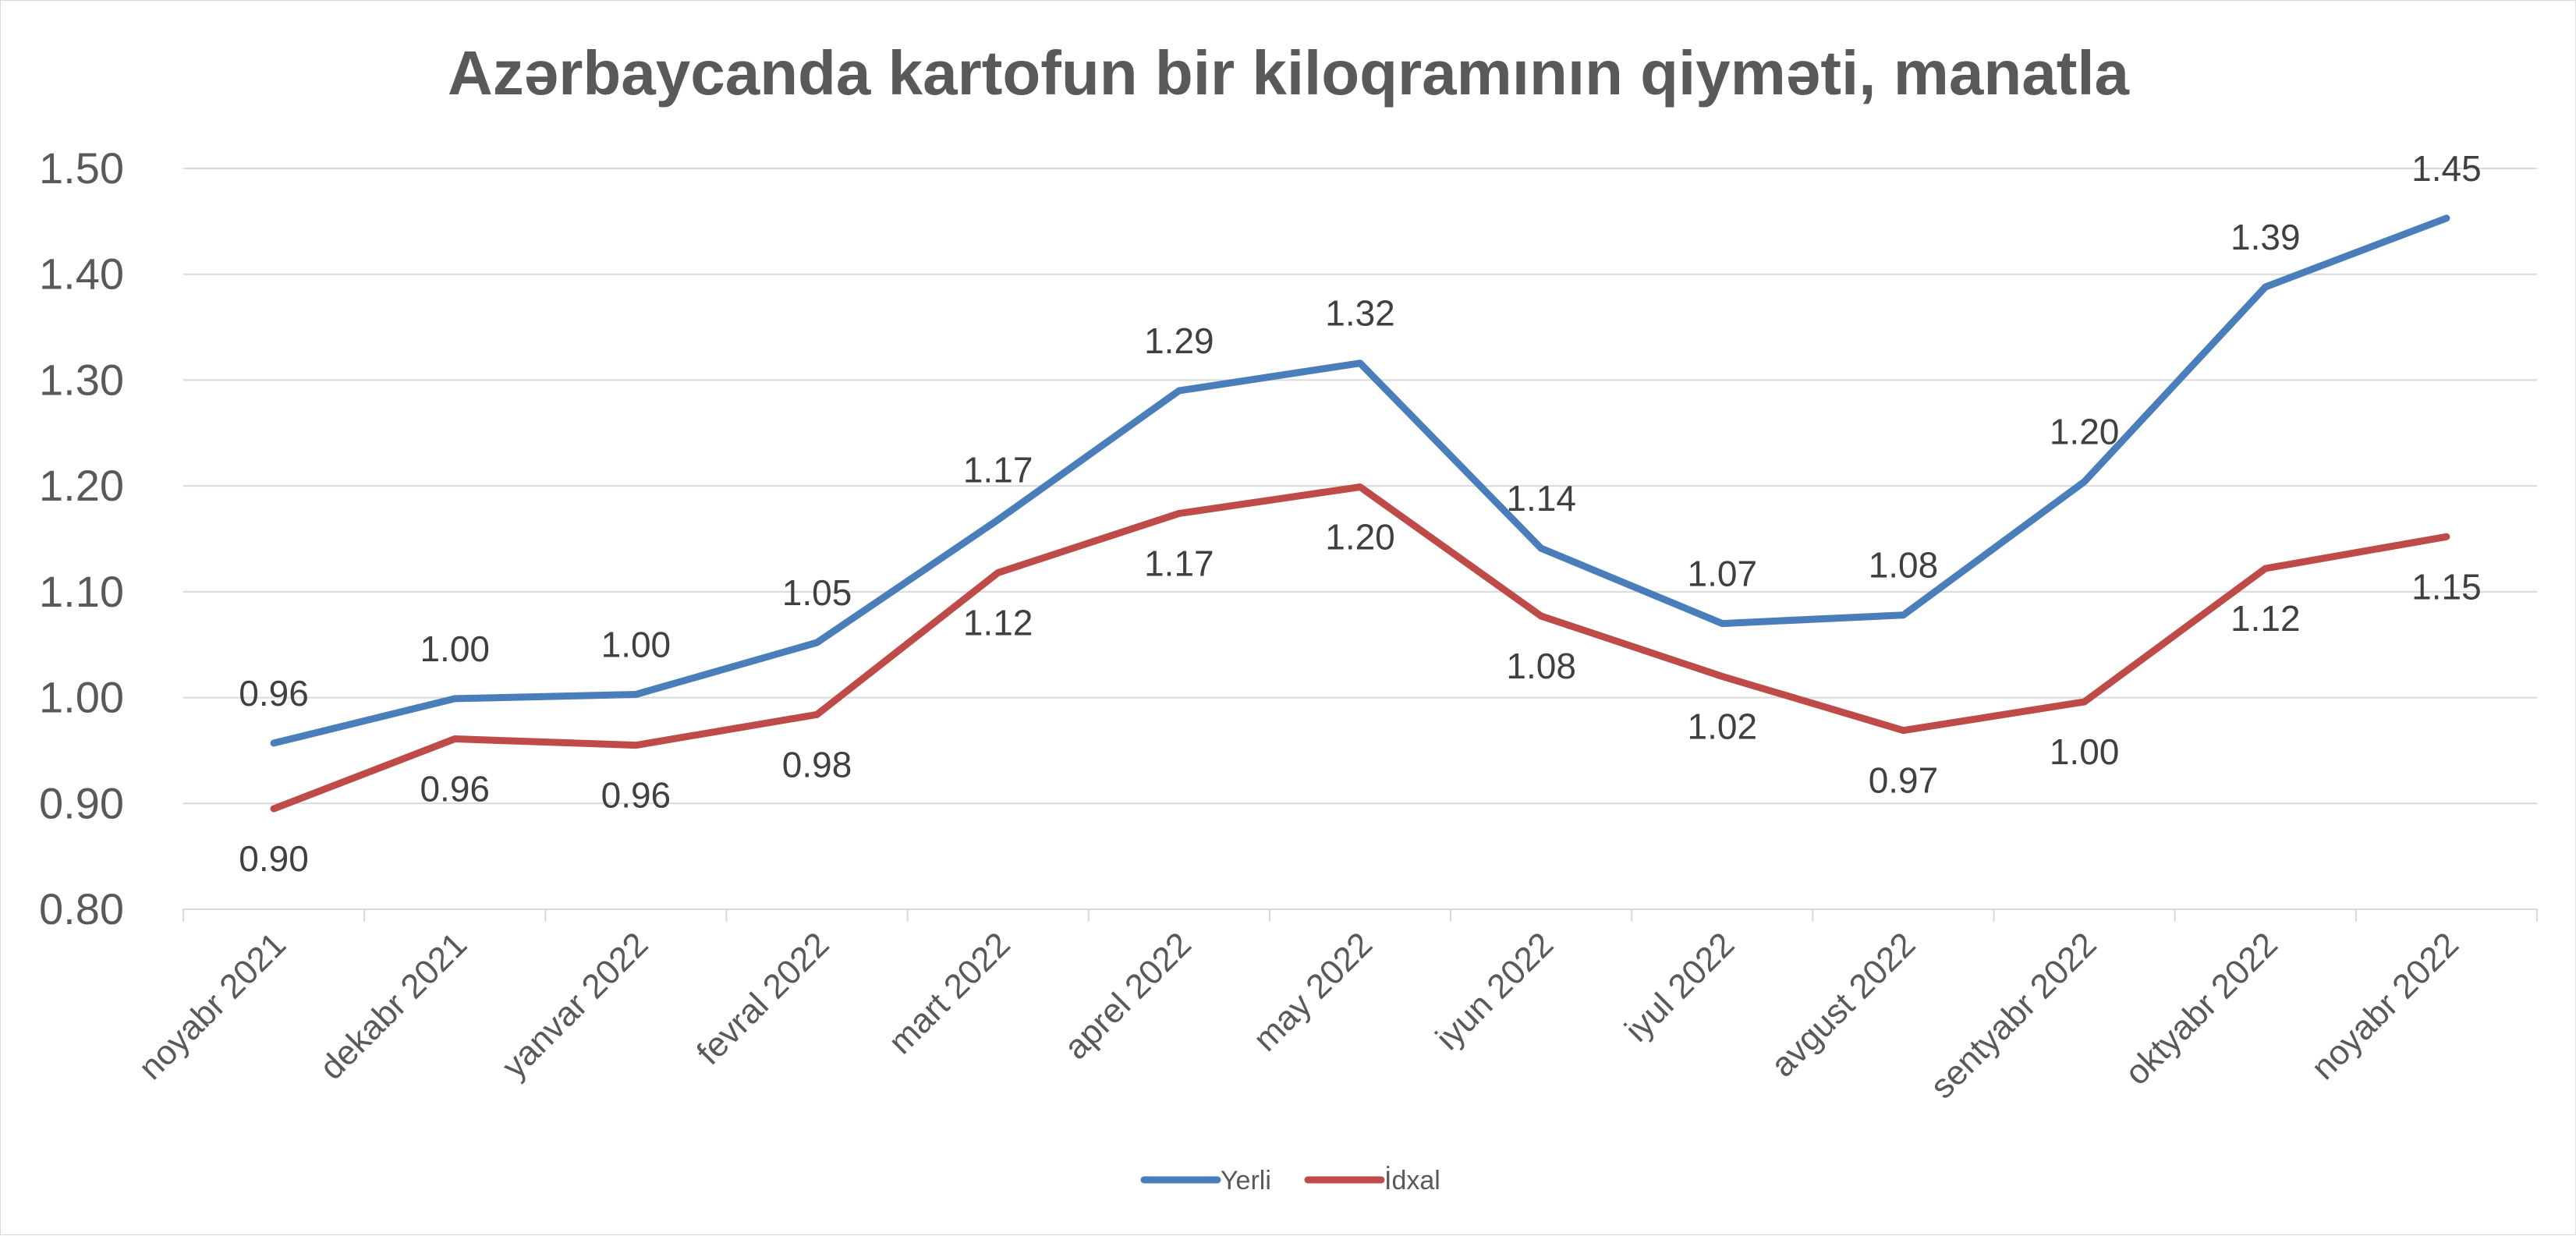 This screenshot has width=2576, height=1236. Describe the element at coordinates (1723, 574) in the screenshot. I see `data-label: 1.07` at that location.